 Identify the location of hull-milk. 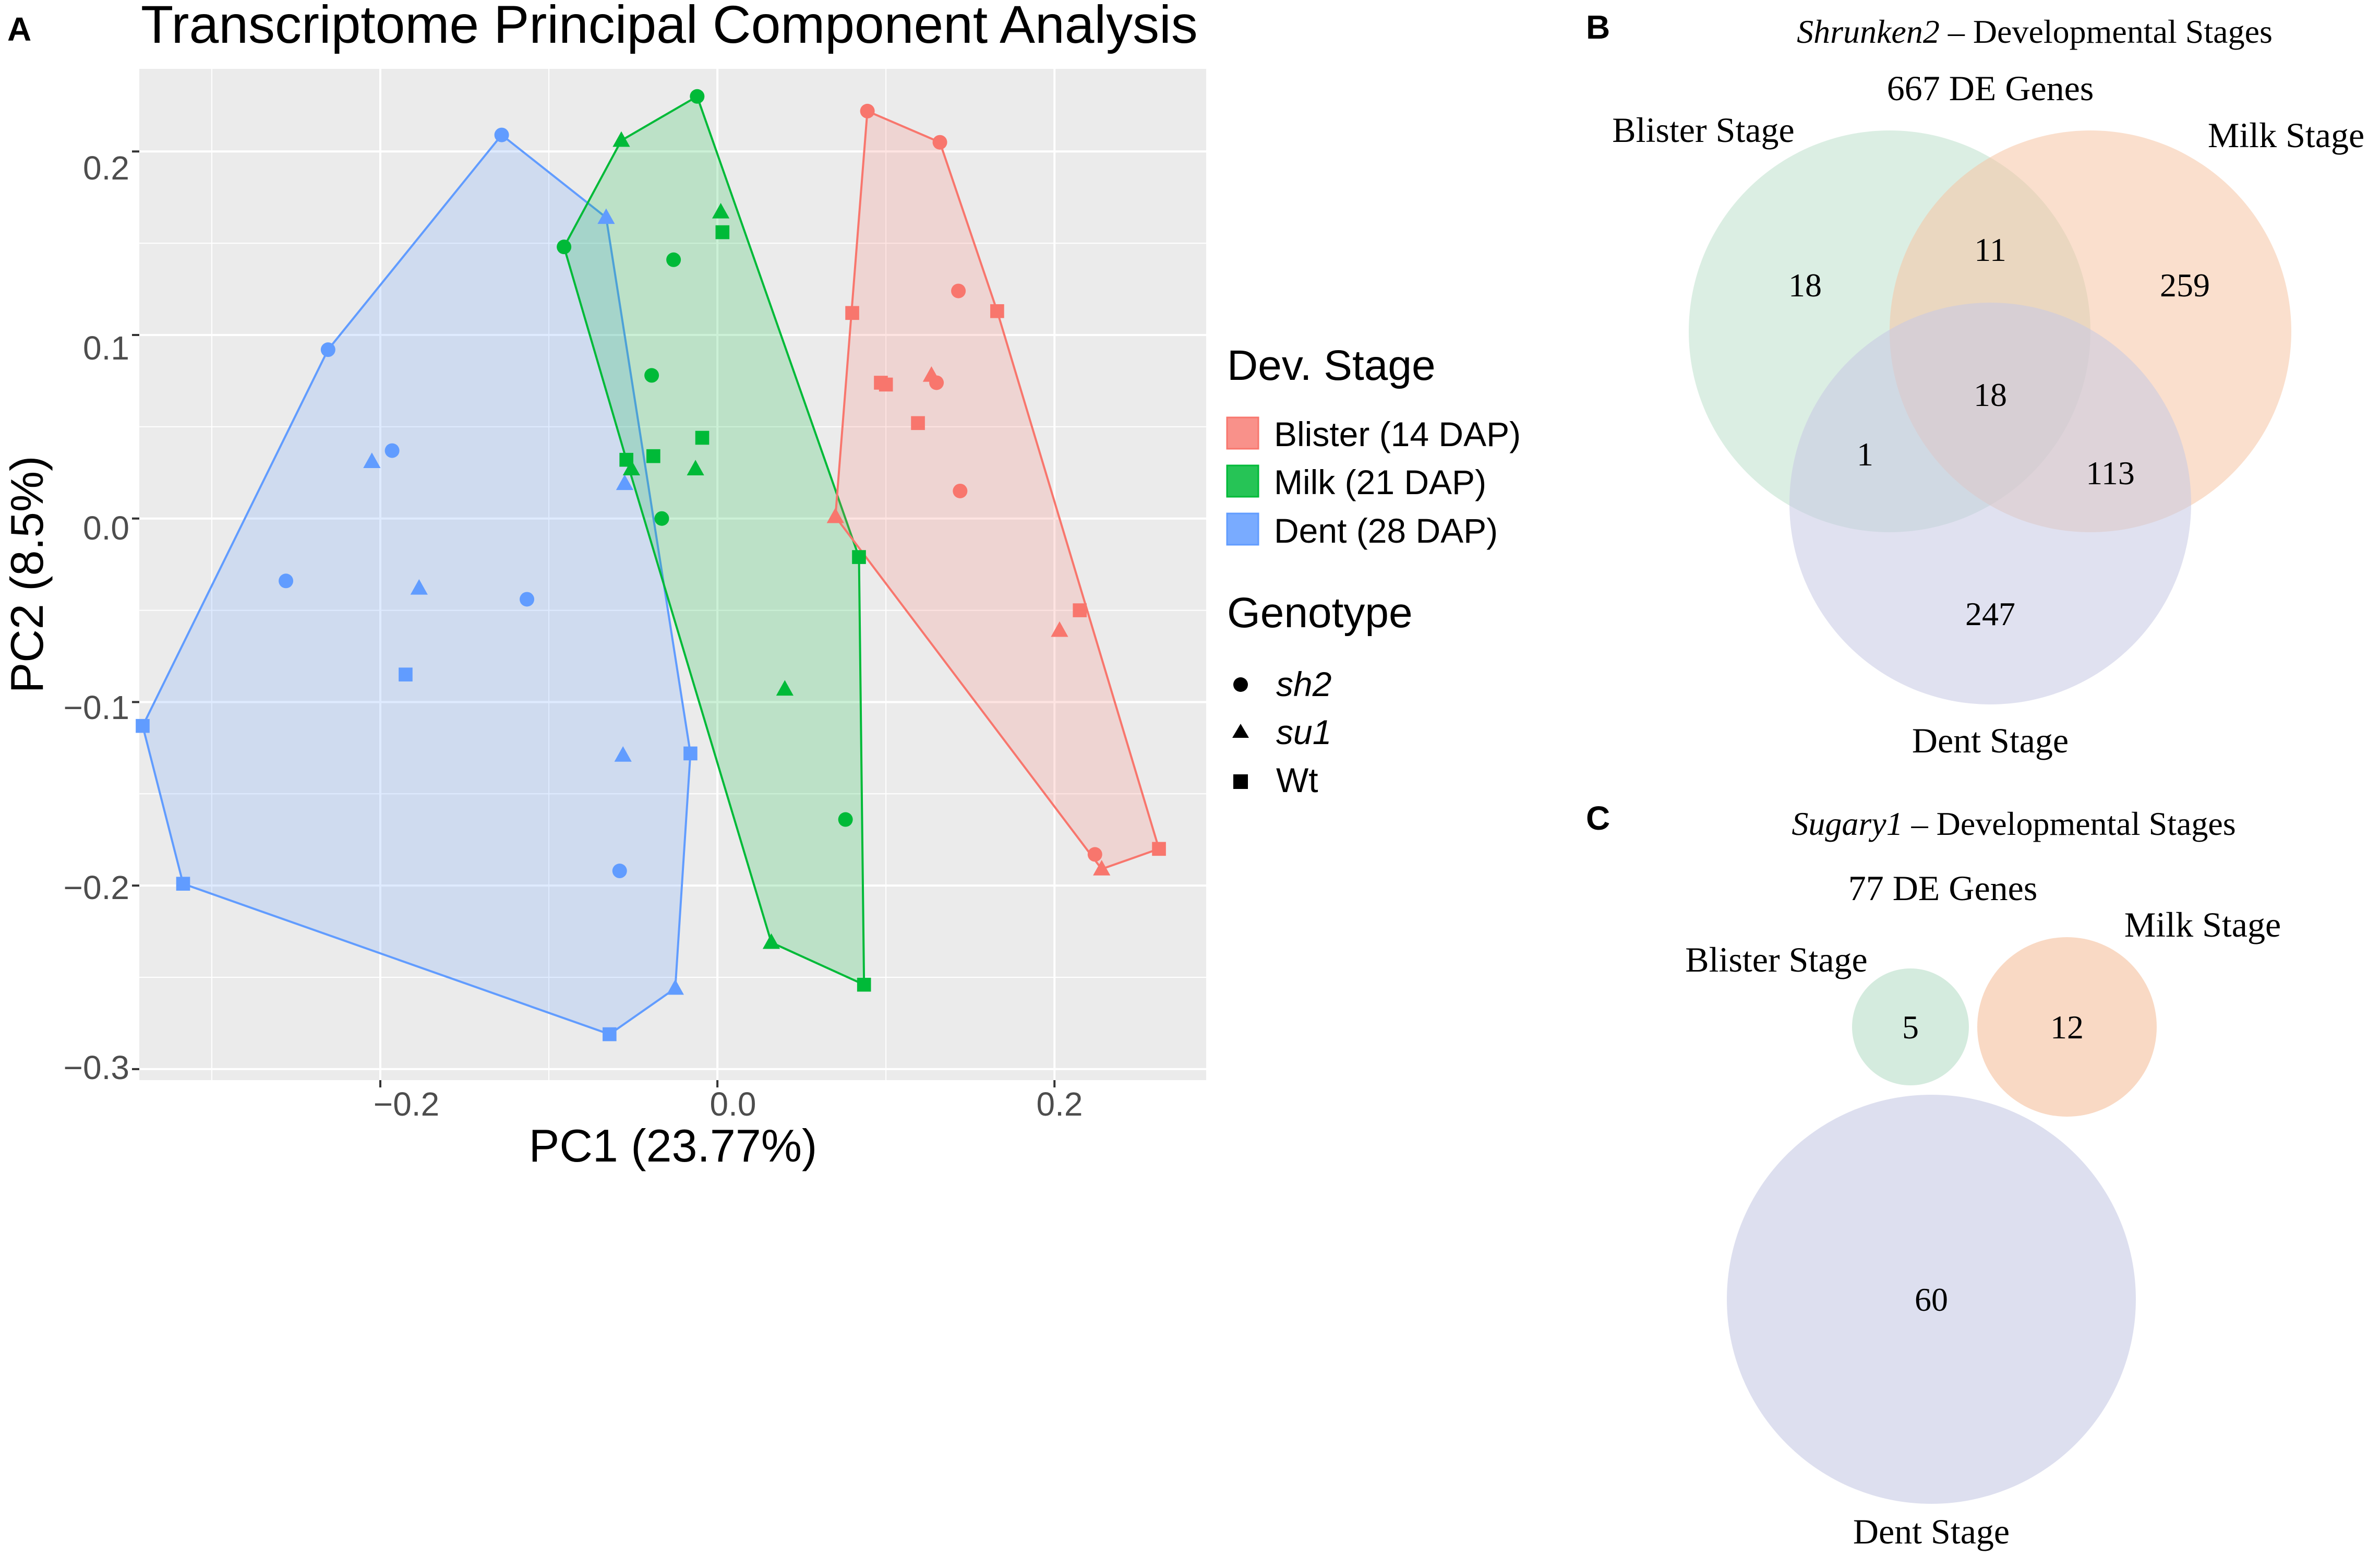
(714, 540).